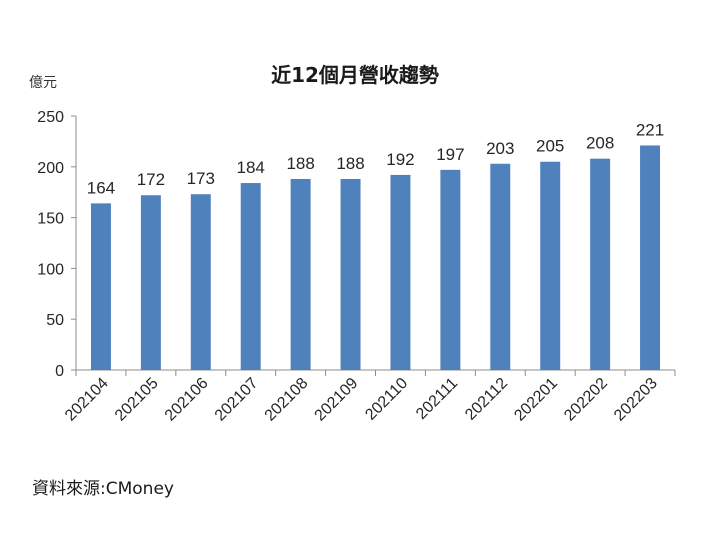 The image size is (720, 540). What do you see at coordinates (636, 400) in the screenshot?
I see `x-tick-label: 202203` at bounding box center [636, 400].